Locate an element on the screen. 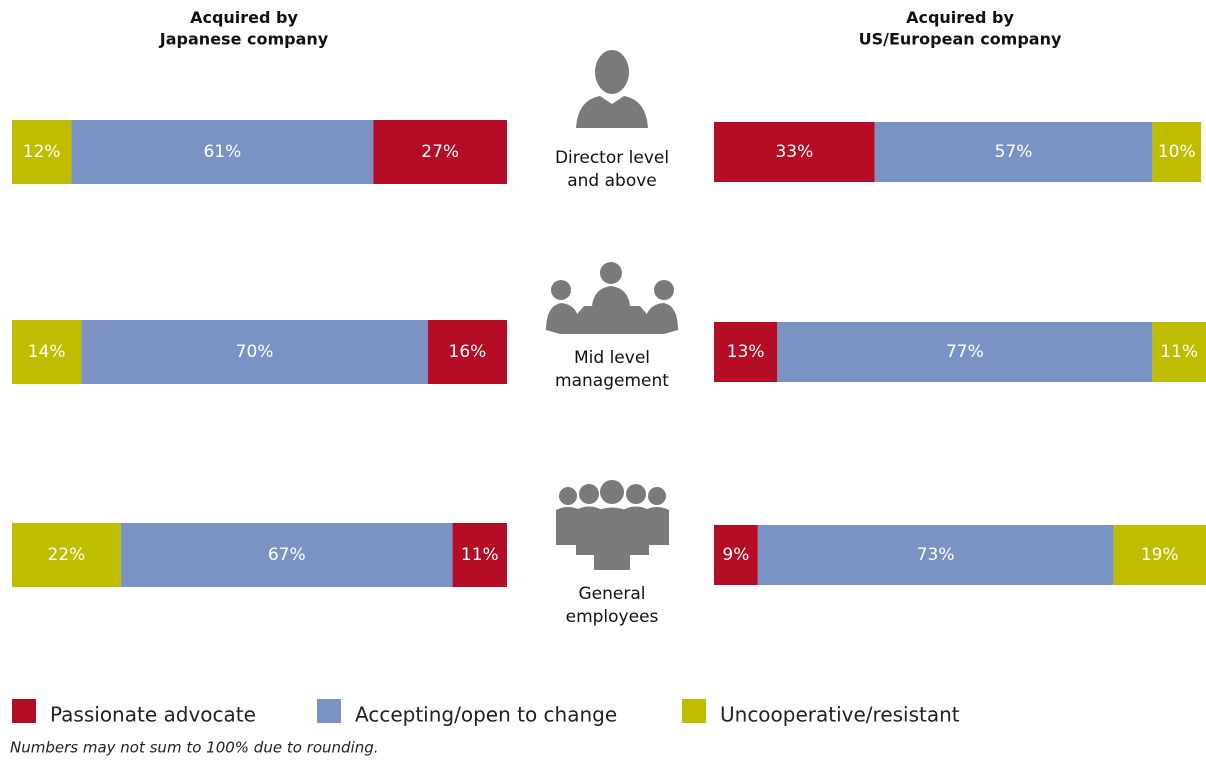  chart-title: Acquired by US/European company is located at coordinates (960, 28).